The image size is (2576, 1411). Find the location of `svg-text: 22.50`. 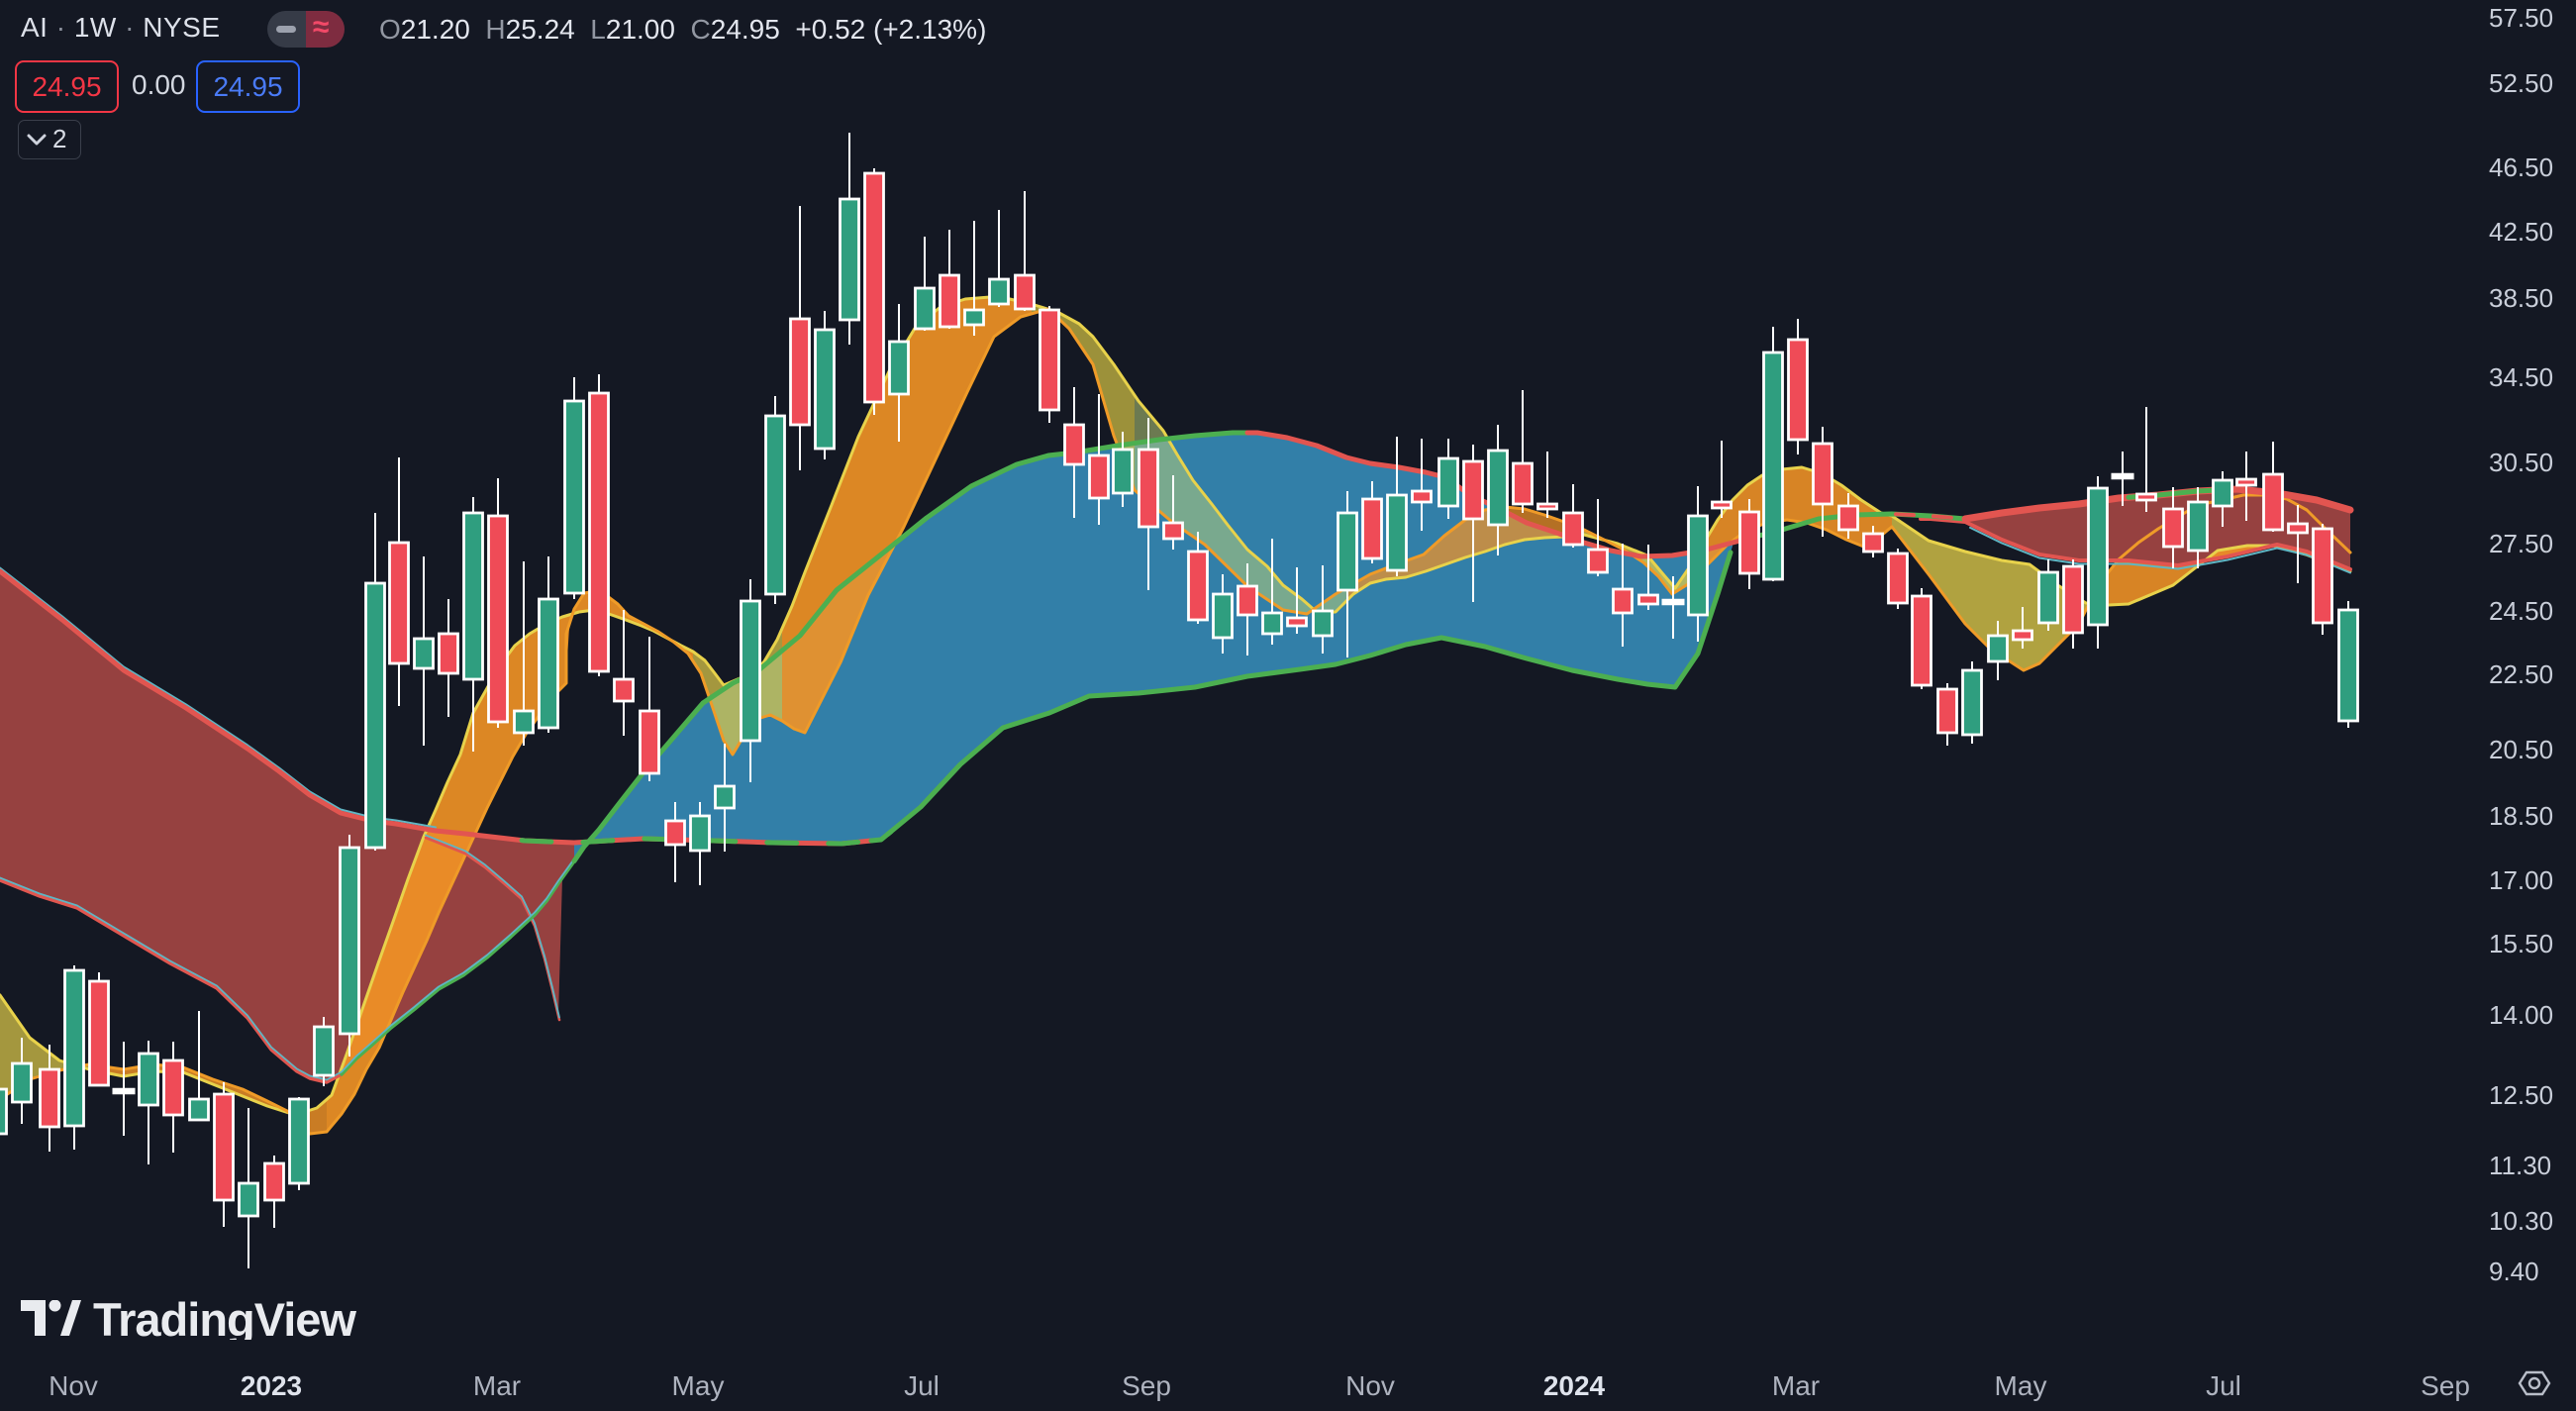

svg-text: 22.50 is located at coordinates (2521, 674).